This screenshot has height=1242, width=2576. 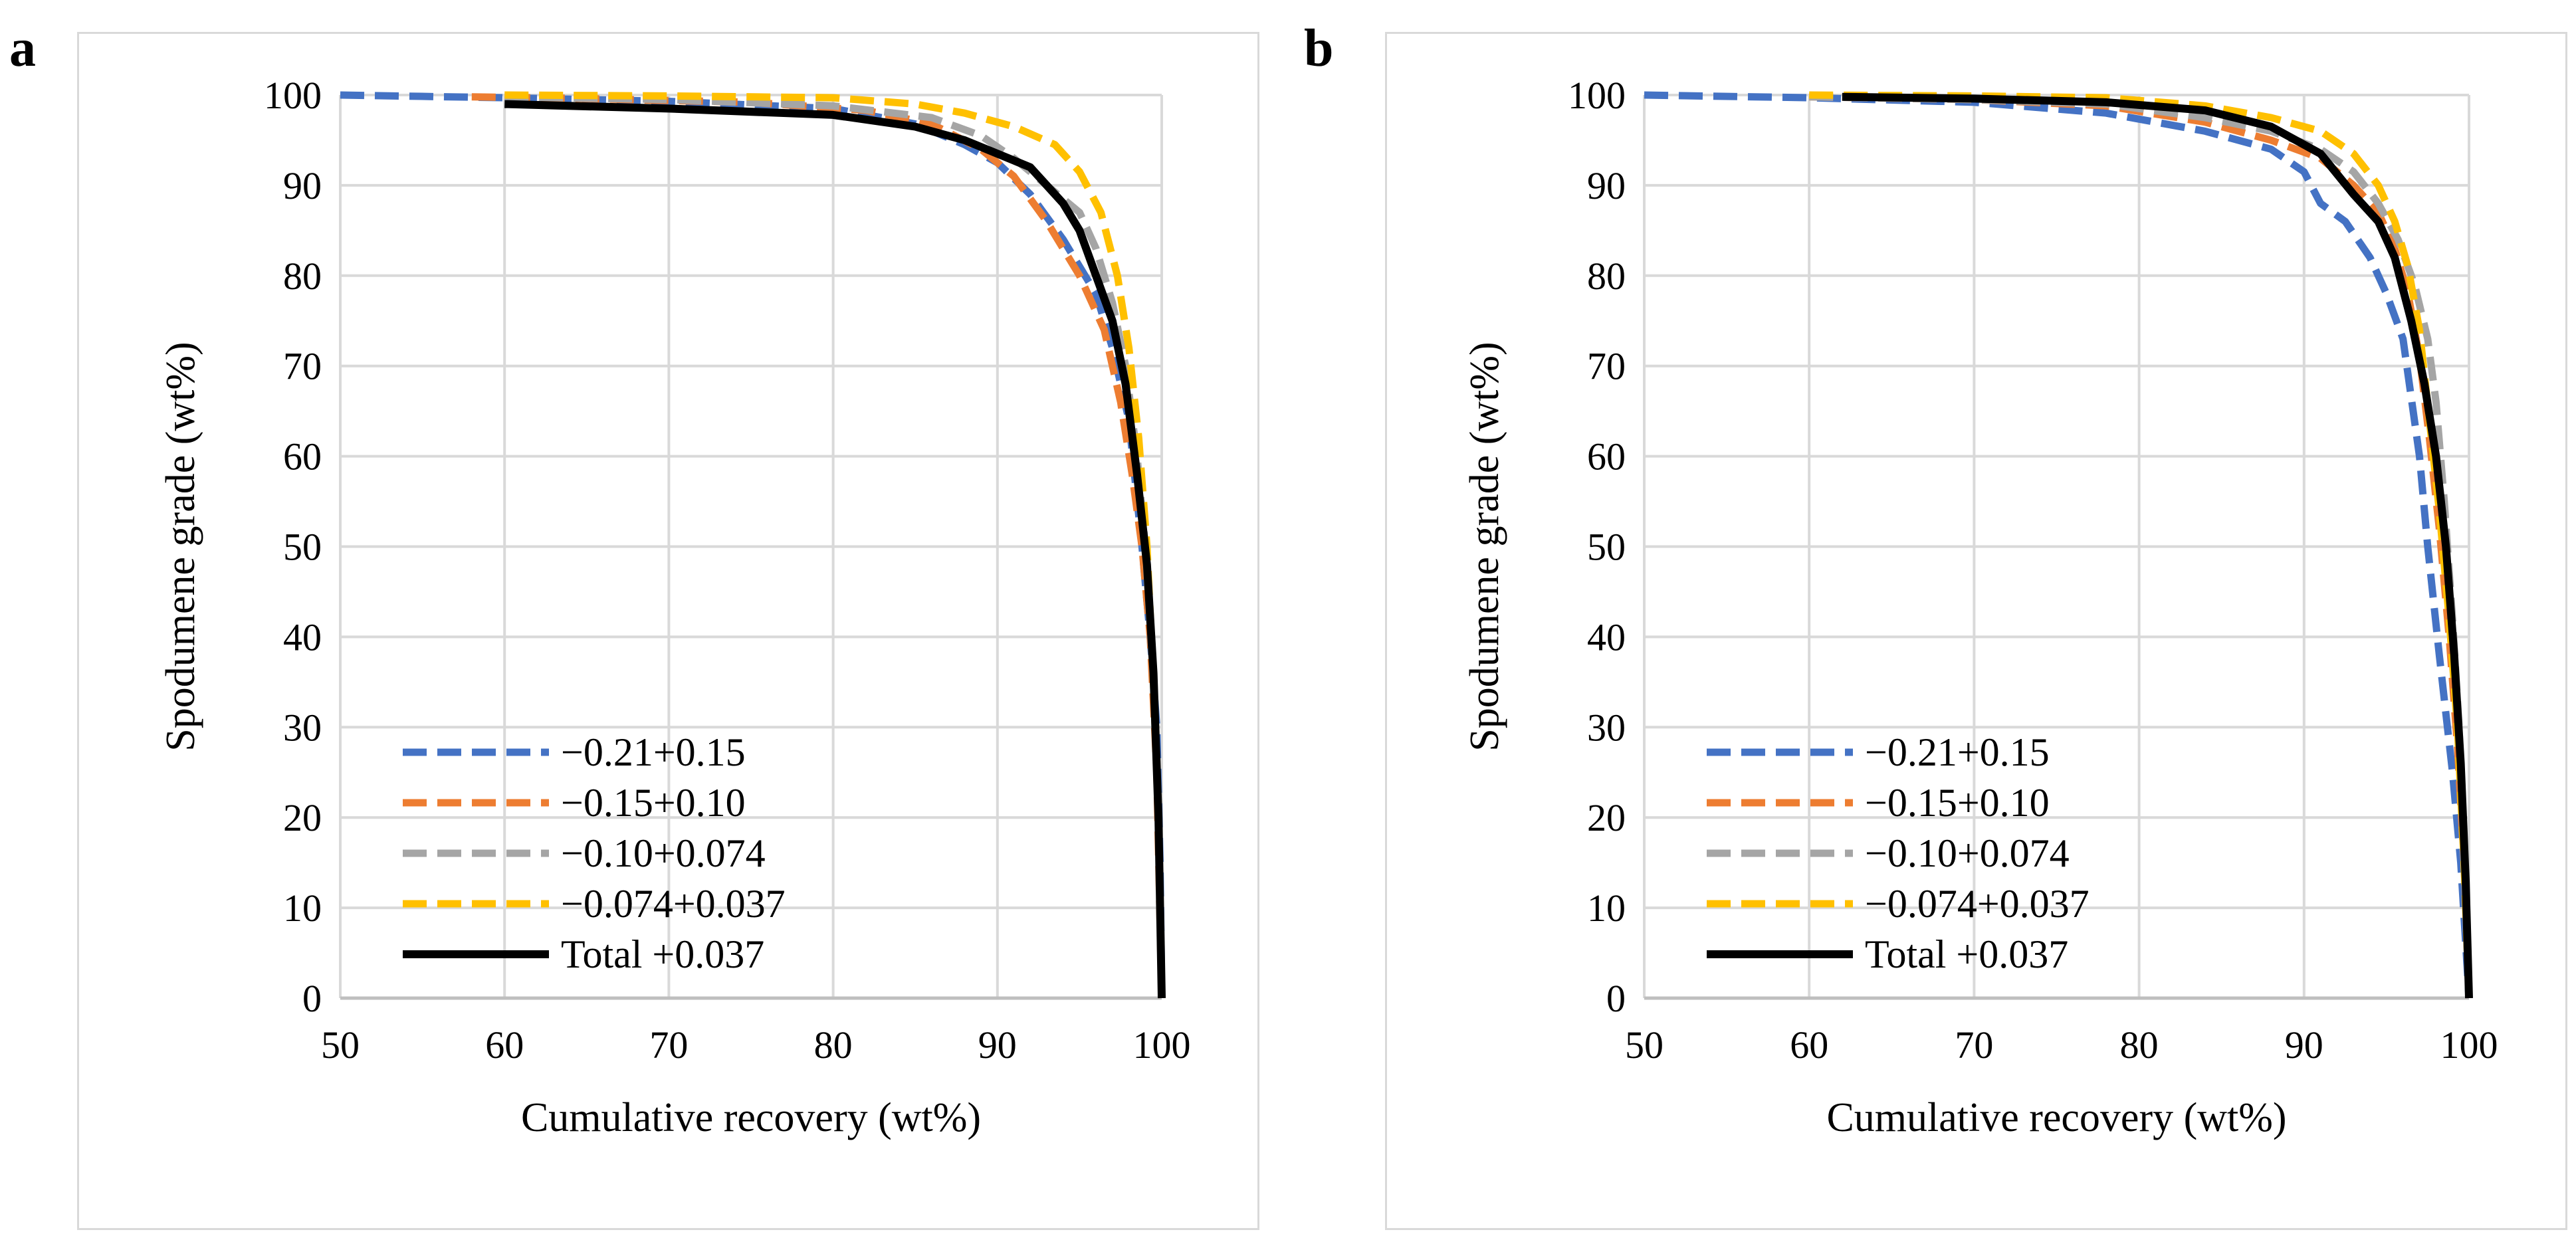 I want to click on panel-a-label: a, so click(x=22, y=48).